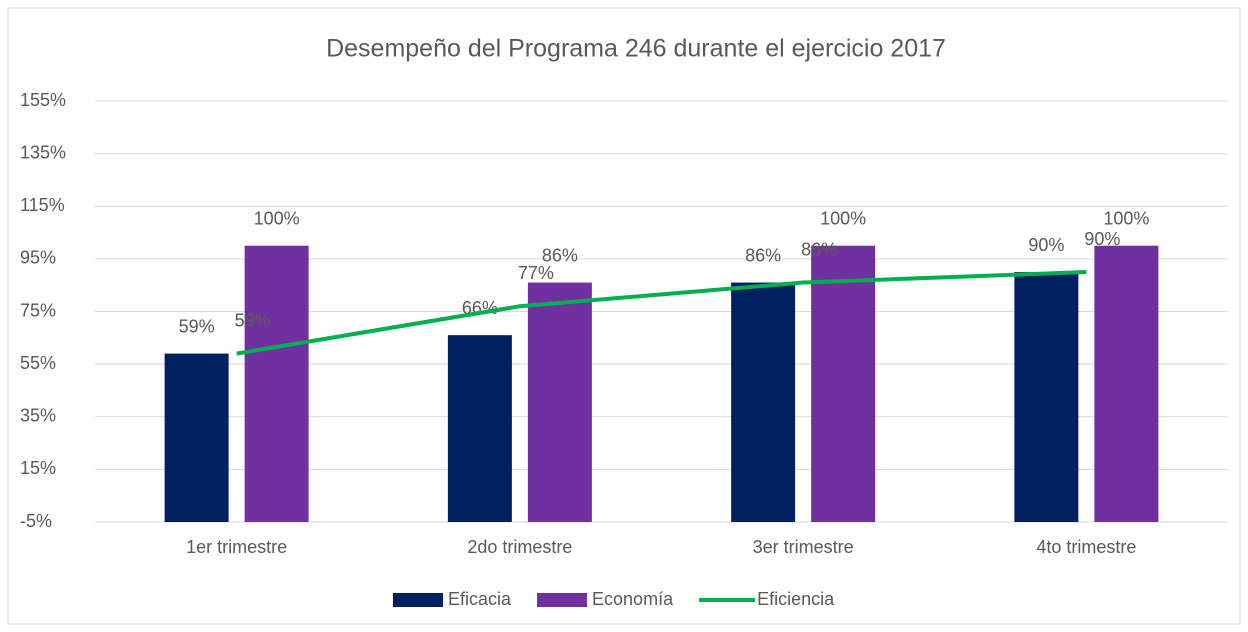  Describe the element at coordinates (236, 547) in the screenshot. I see `x-tick-label: 1er trimestre` at that location.